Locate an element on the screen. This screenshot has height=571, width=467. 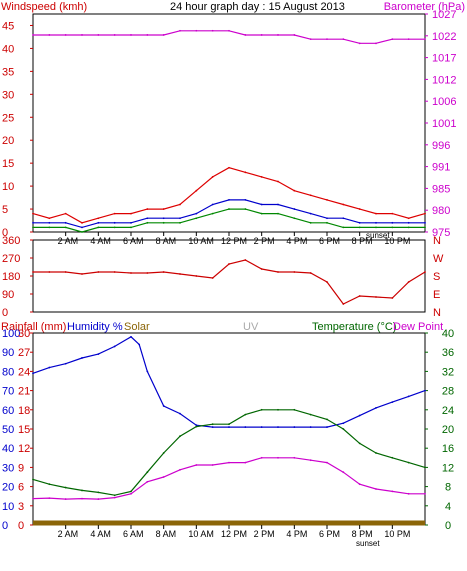
barometer-ticks: 975 980 985 991 996 1001 1006 1012 1017 1022 1027 is located at coordinates (440, 124).